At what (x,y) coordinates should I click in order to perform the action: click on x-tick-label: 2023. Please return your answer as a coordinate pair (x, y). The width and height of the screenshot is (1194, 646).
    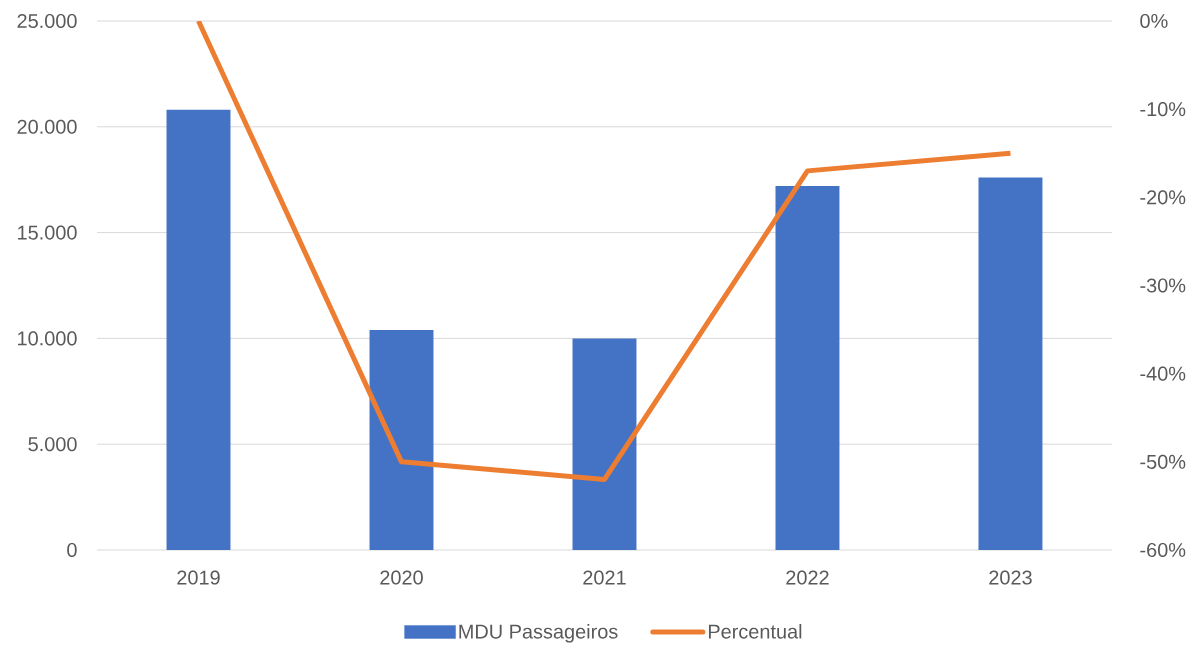
    Looking at the image, I should click on (1010, 577).